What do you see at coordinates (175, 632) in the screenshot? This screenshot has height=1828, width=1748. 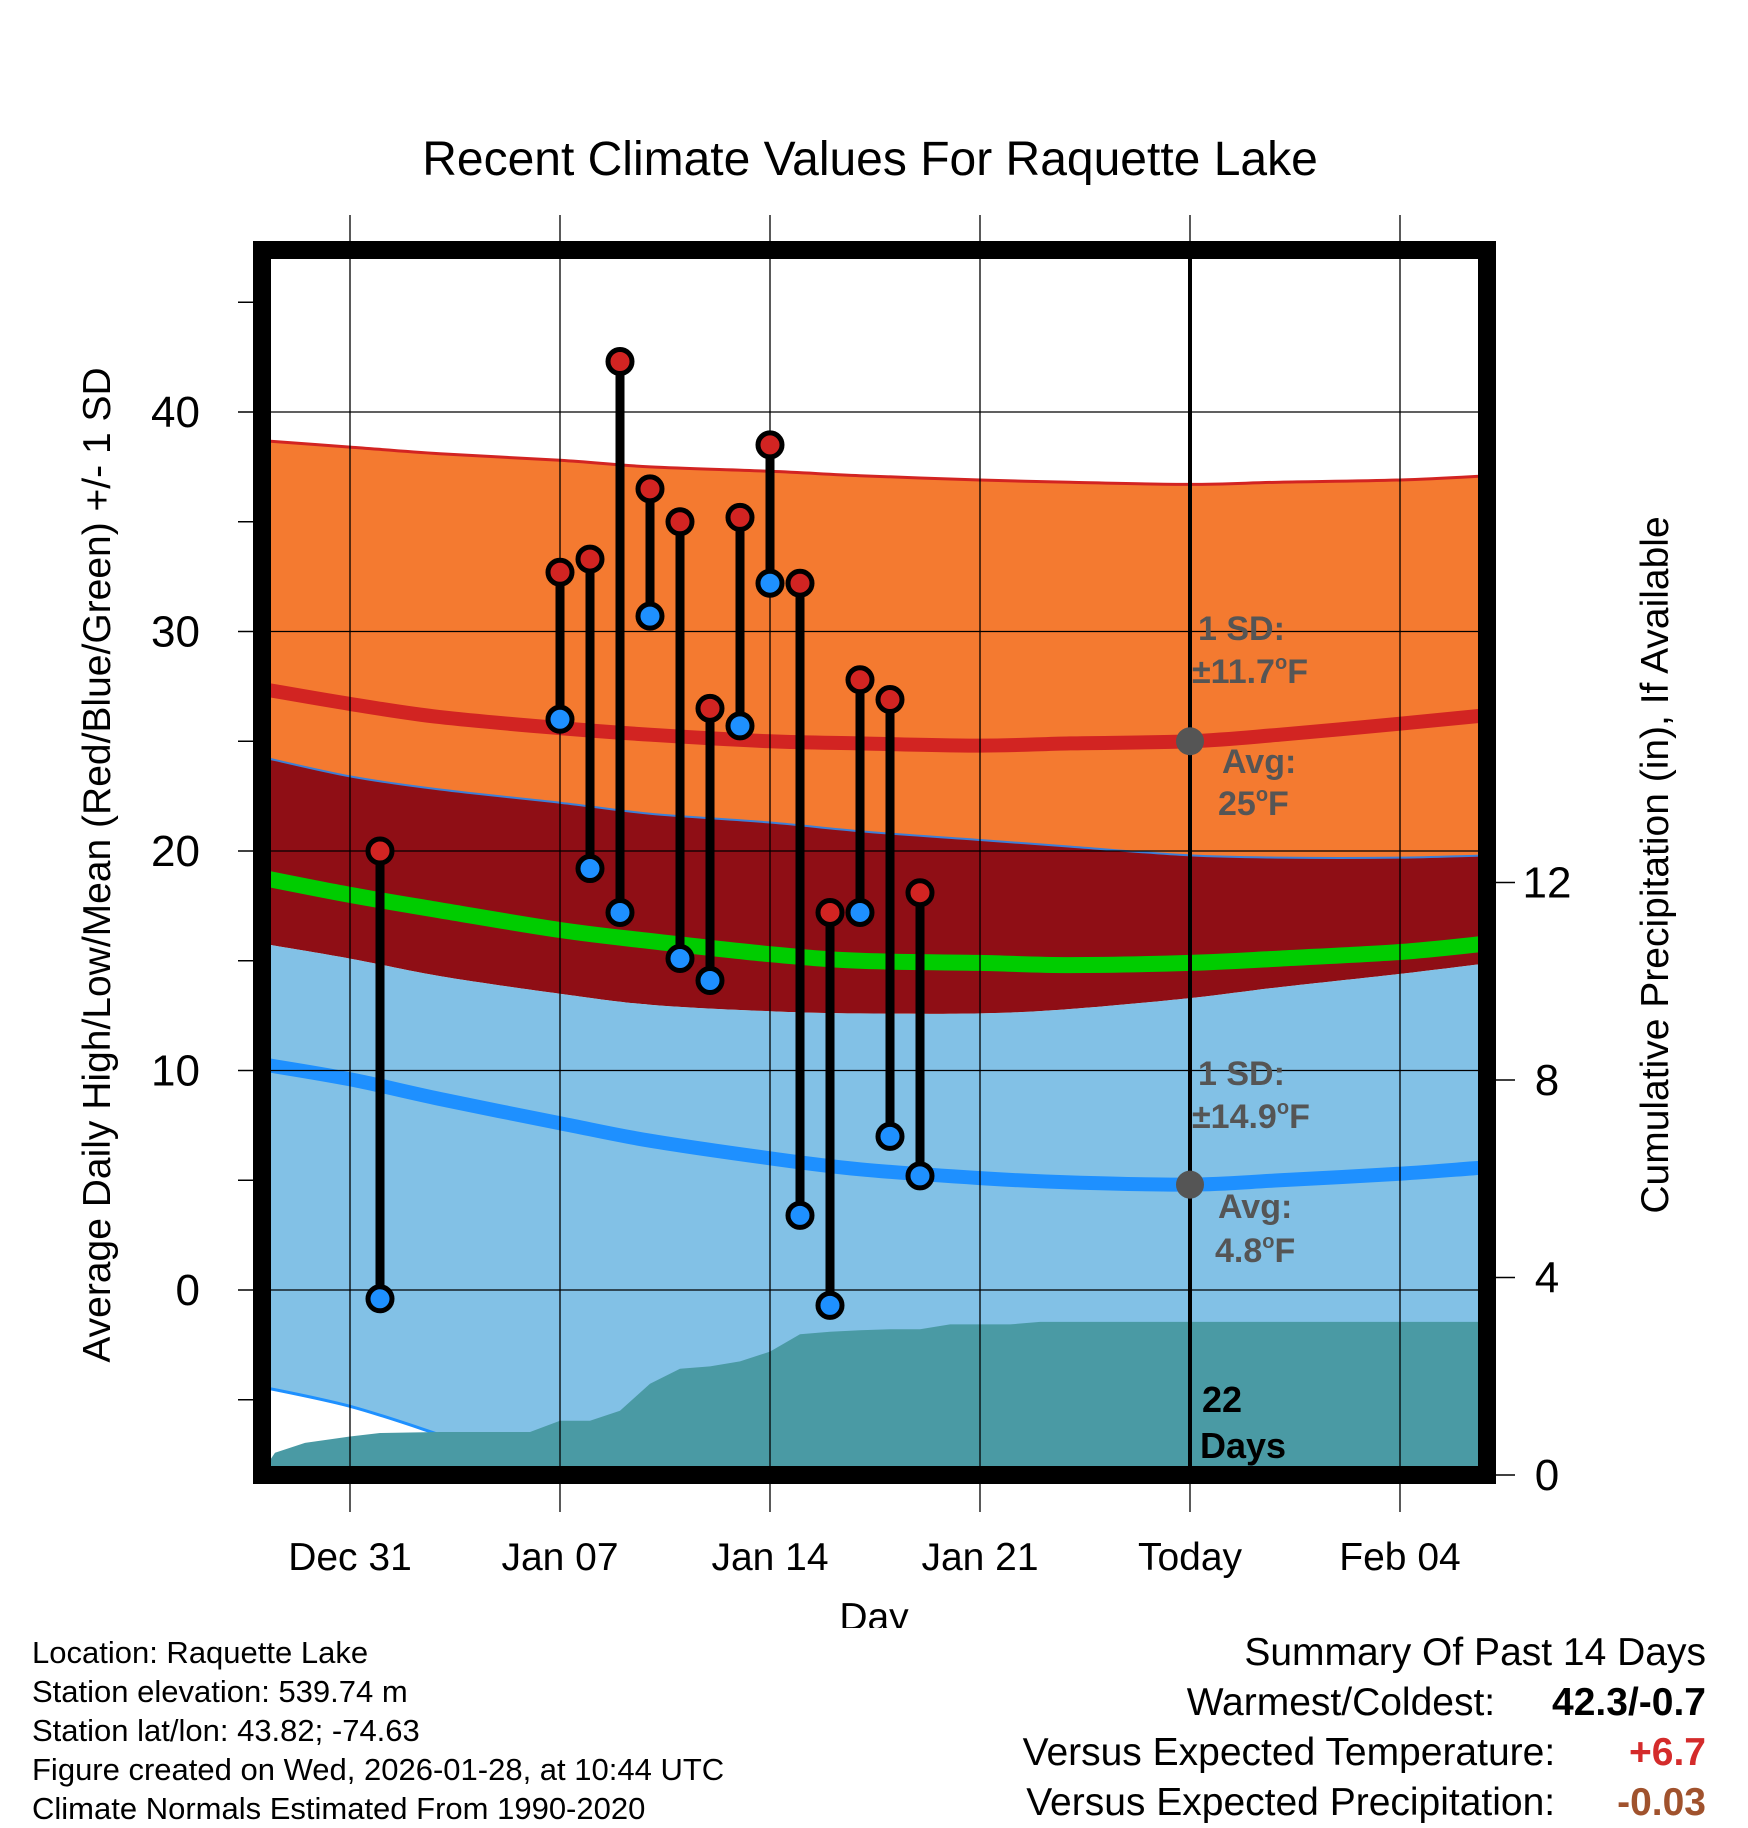 I see `y-tick-label: 30` at bounding box center [175, 632].